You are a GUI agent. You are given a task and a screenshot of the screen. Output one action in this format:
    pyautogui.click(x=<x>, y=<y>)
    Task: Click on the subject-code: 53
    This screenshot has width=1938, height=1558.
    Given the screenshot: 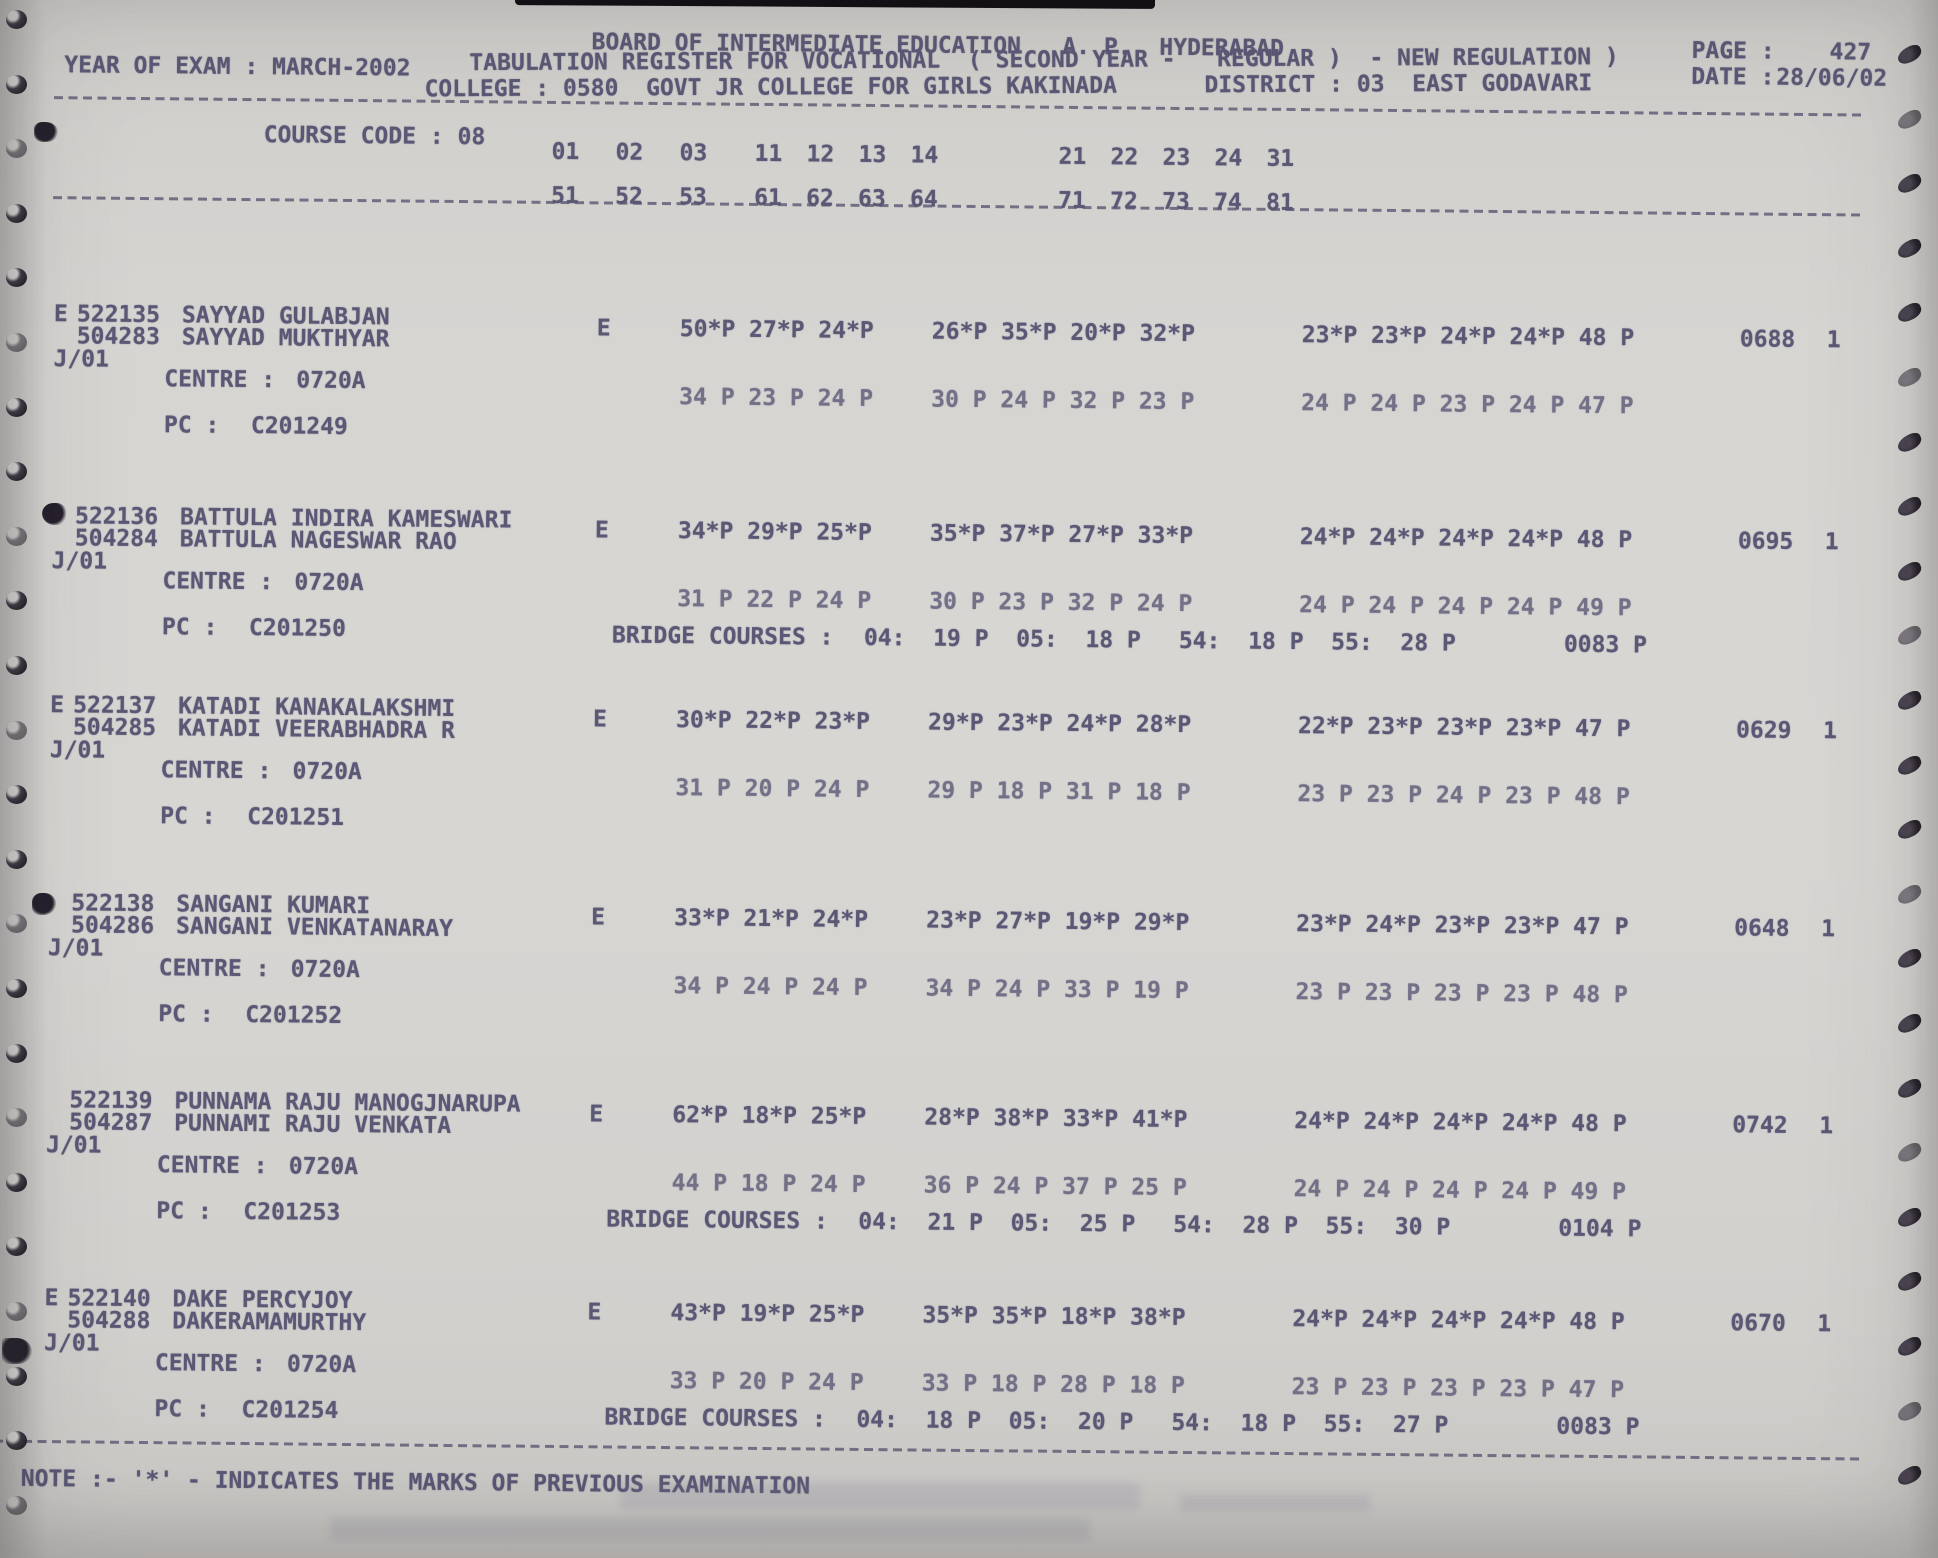 What is the action you would take?
    pyautogui.click(x=693, y=197)
    